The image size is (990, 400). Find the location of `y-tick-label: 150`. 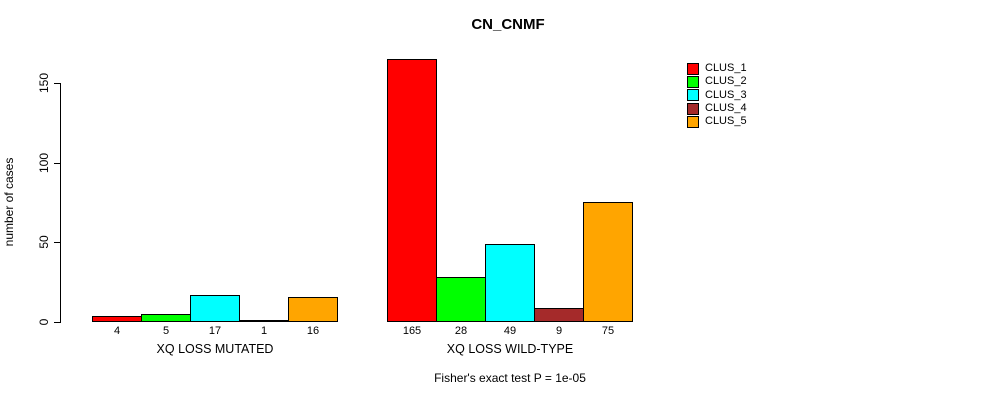

y-tick-label: 150 is located at coordinates (44, 83).